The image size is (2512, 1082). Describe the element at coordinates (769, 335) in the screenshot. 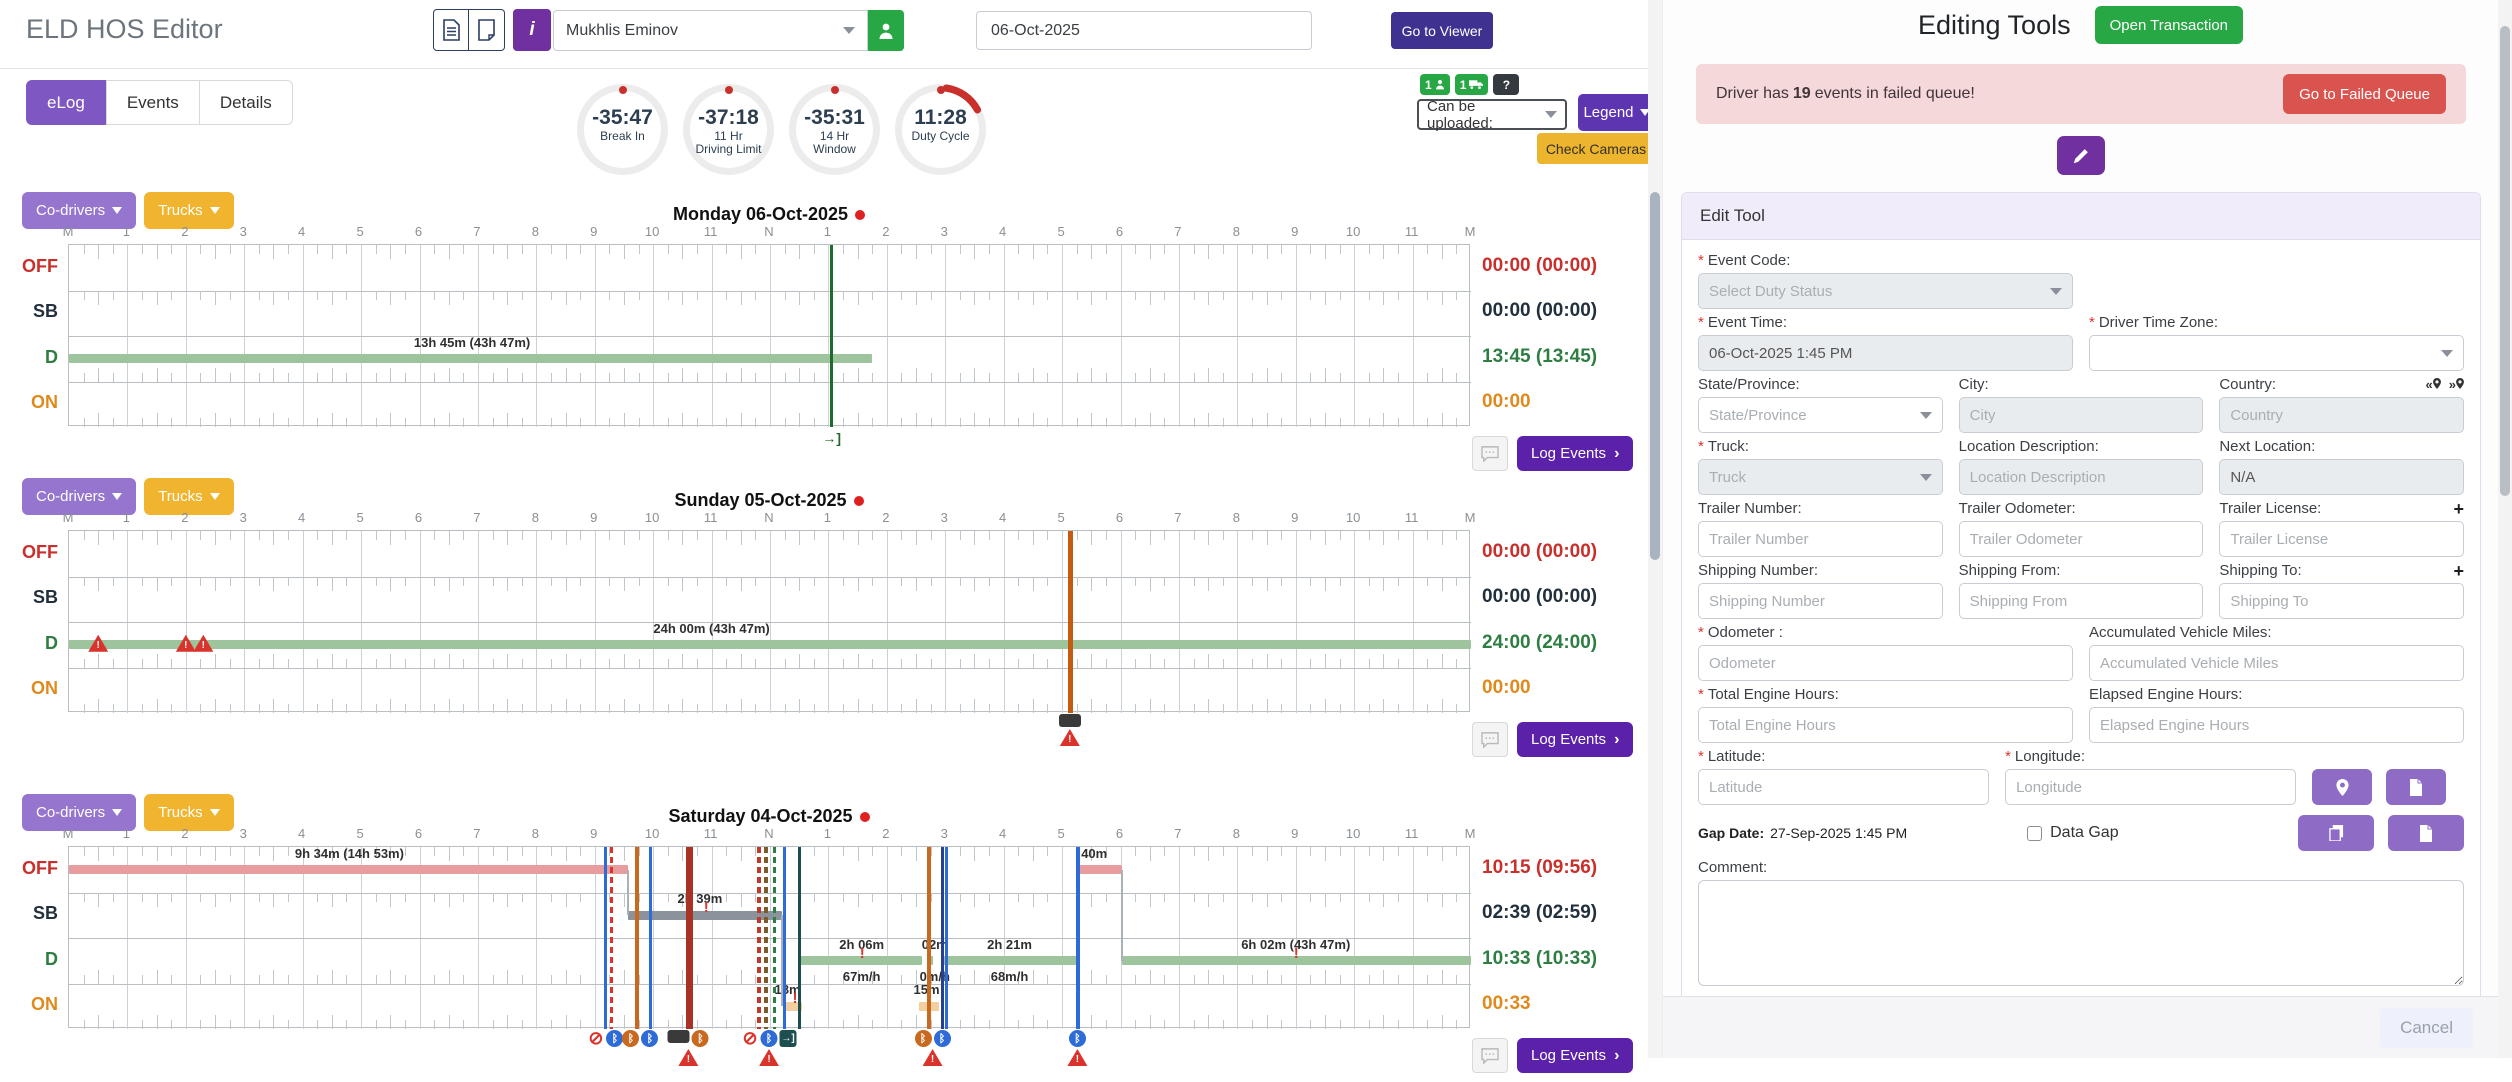

I see `duty-grid: 13h 45m (43h 47m)` at that location.